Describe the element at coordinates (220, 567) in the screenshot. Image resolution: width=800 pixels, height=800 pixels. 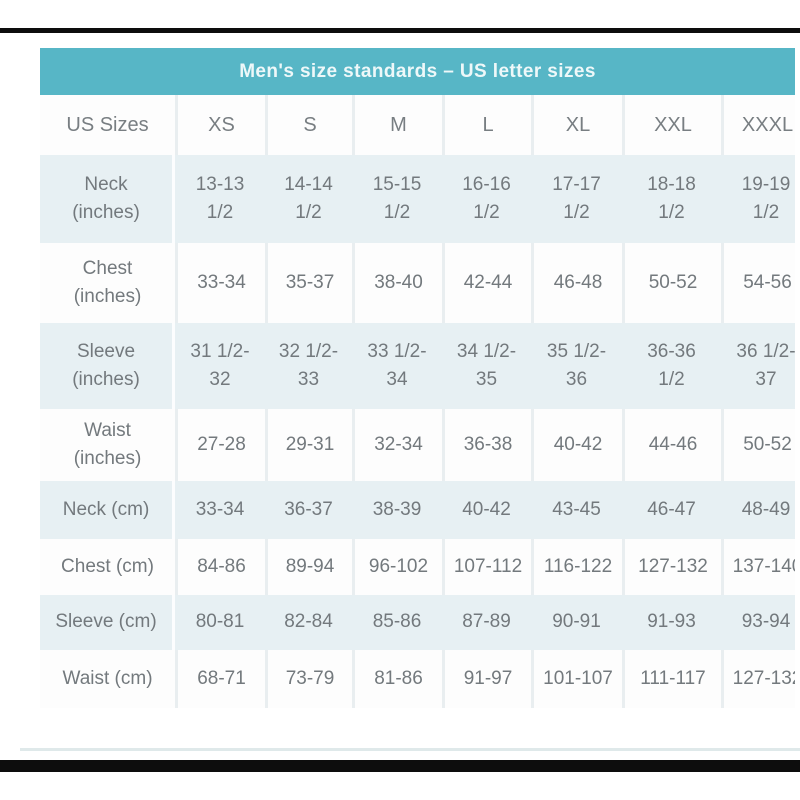
I see `size-value-cell: 84-86` at that location.